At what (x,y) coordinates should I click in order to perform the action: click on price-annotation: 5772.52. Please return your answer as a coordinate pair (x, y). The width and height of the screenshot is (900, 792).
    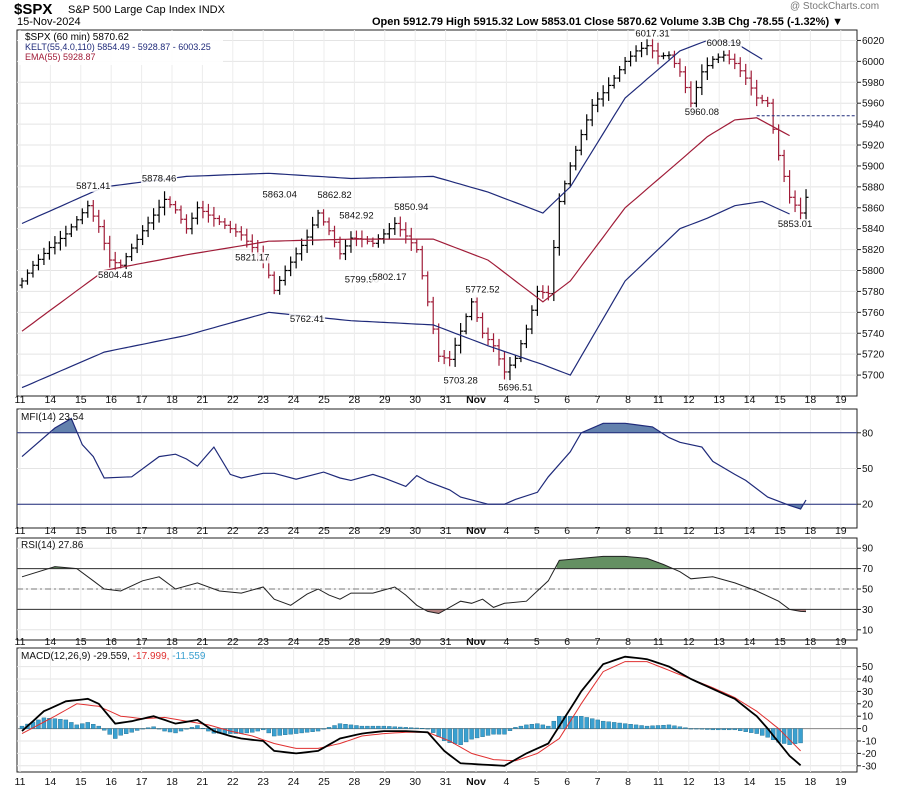
    Looking at the image, I should click on (482, 289).